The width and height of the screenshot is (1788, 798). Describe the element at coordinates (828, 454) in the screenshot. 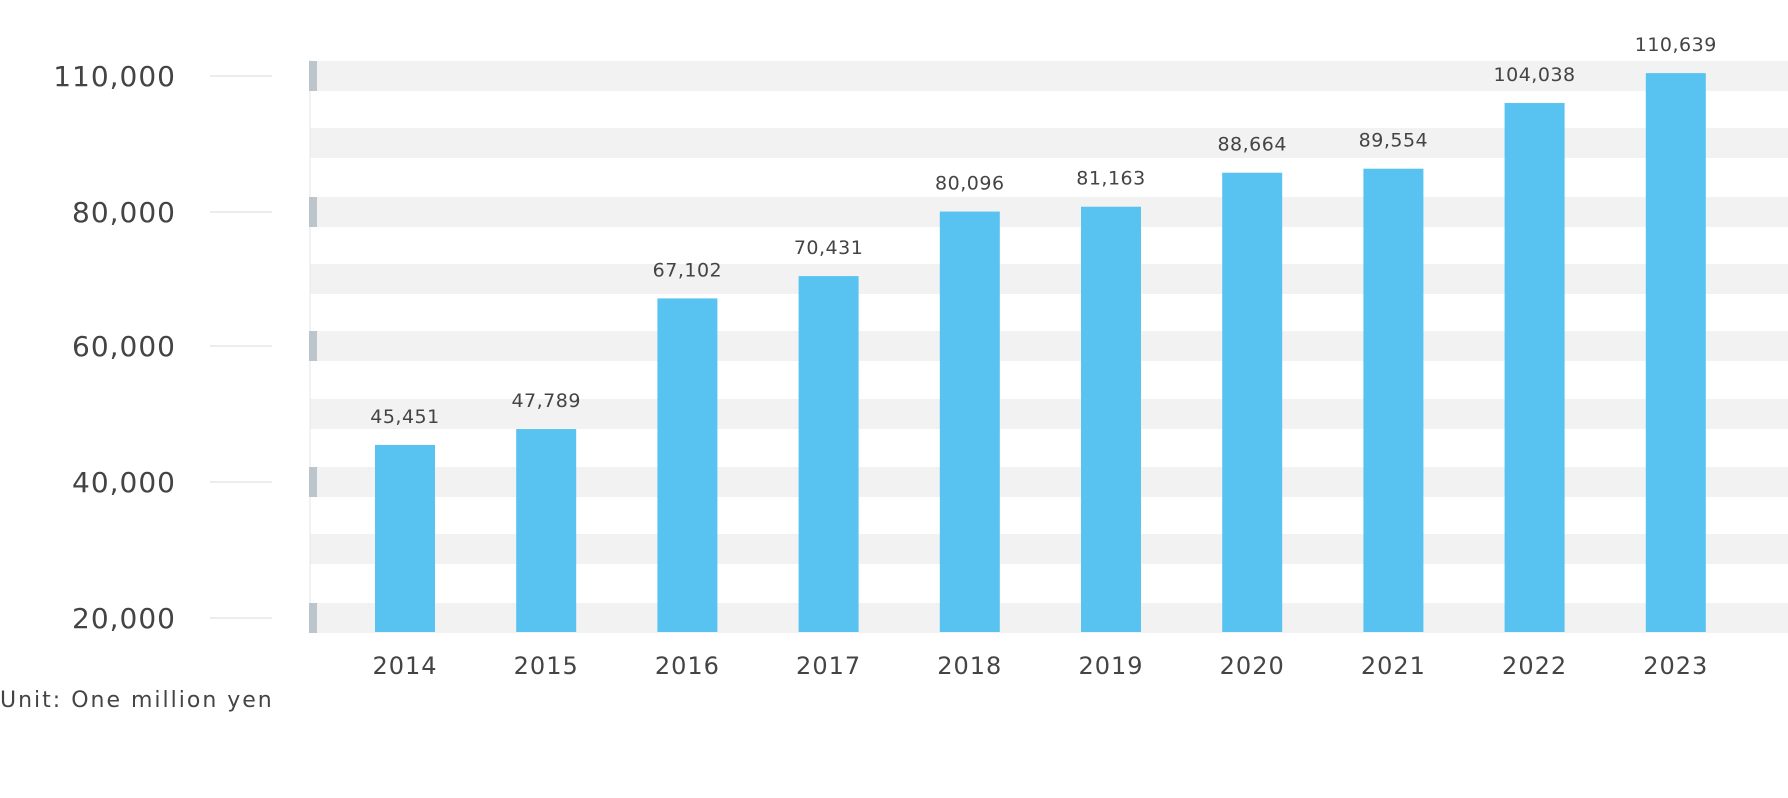

I see `bar-2017` at that location.